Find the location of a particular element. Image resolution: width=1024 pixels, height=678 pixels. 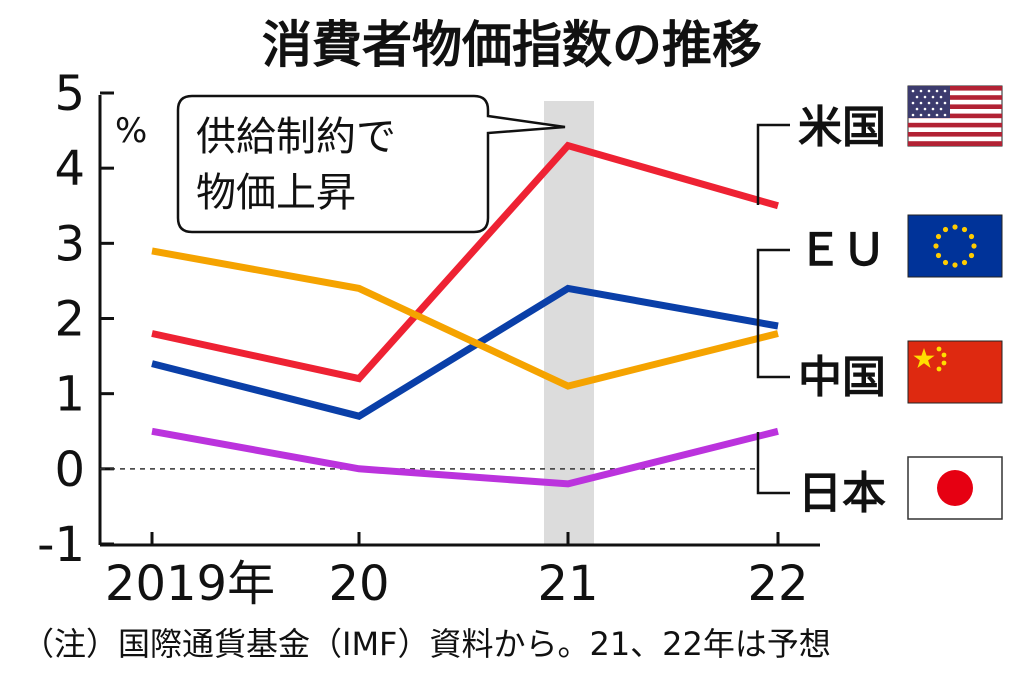

legend-label-us: 米国 is located at coordinates (842, 127).